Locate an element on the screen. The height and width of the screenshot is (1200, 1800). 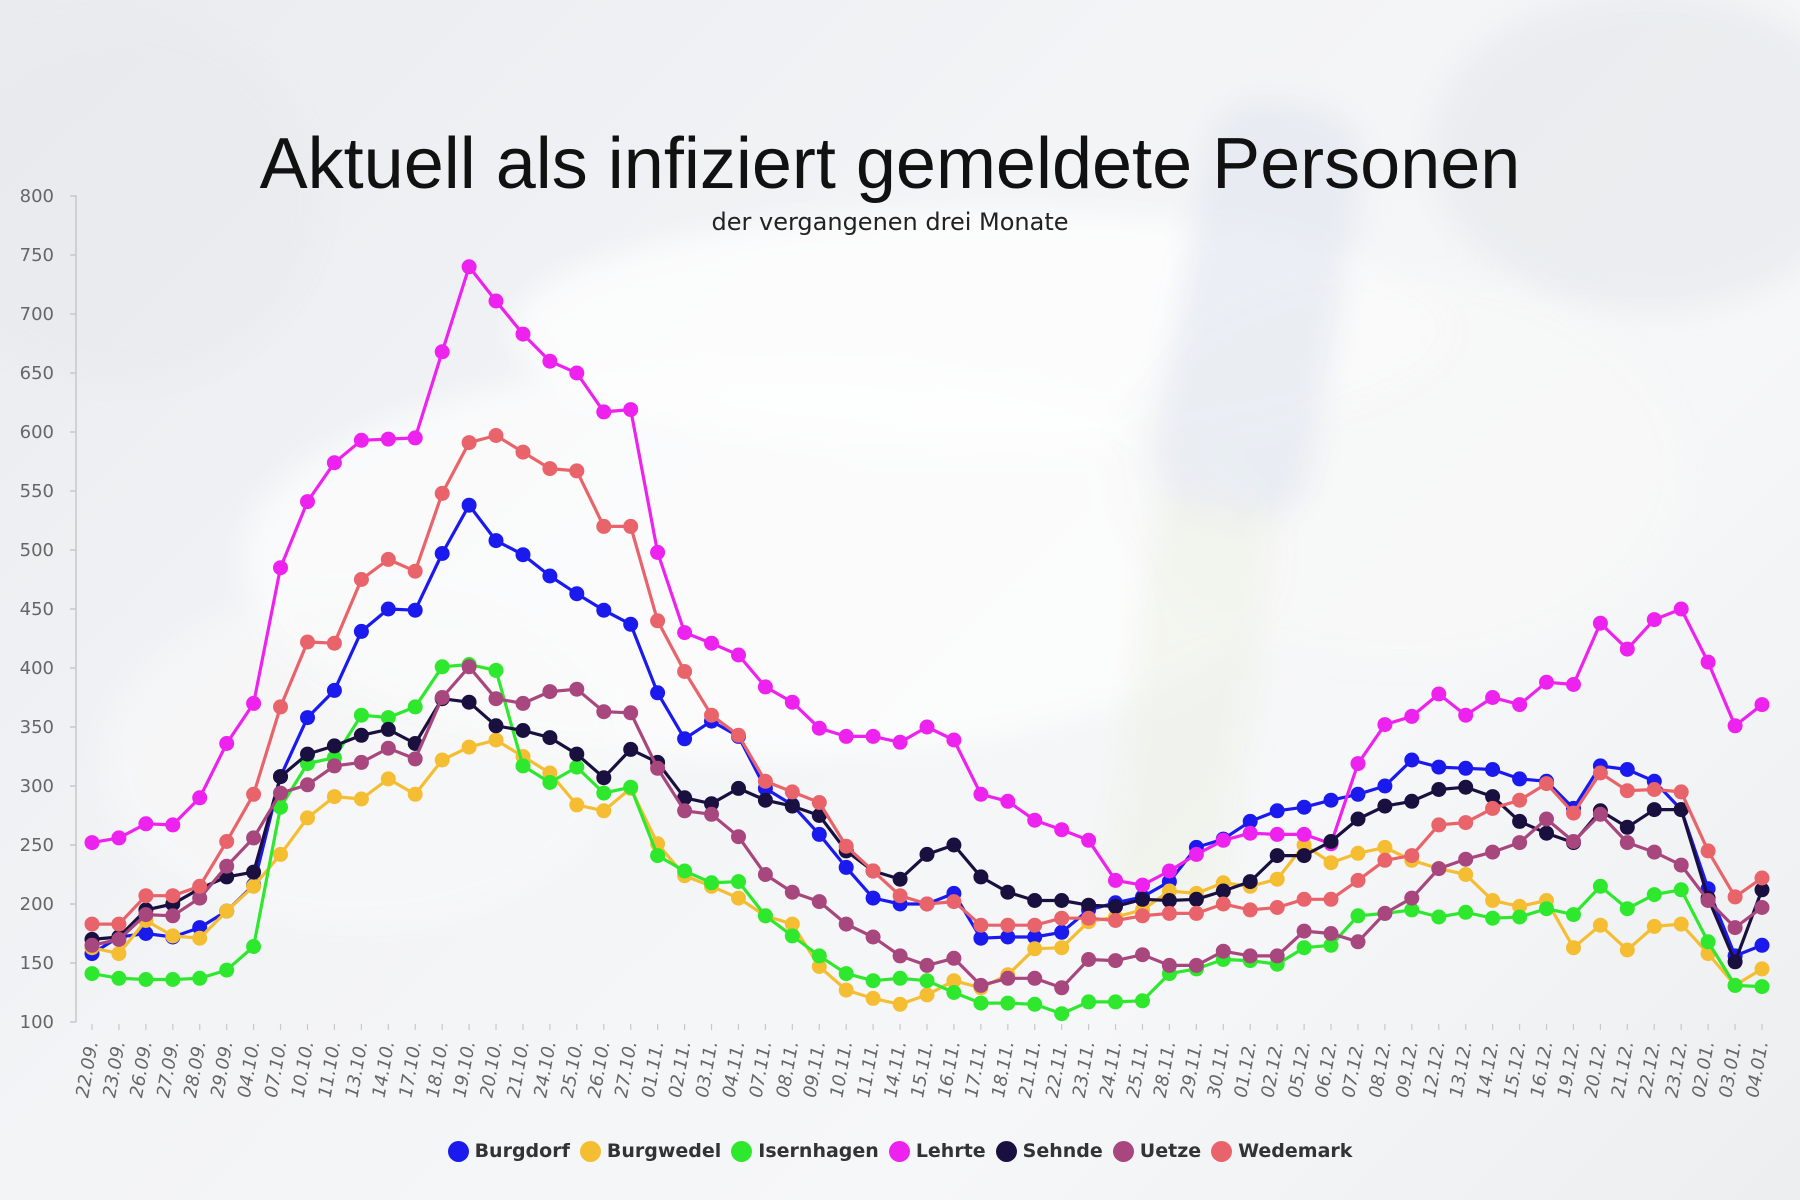
x-tick-label: 26.09. is located at coordinates (141, 1069).